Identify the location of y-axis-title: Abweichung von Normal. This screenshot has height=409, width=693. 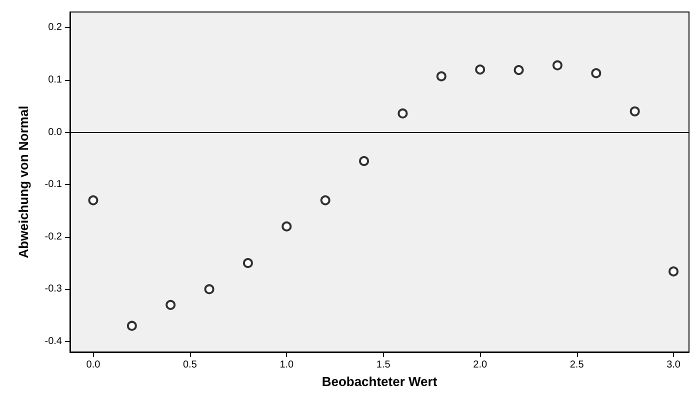
(23, 182).